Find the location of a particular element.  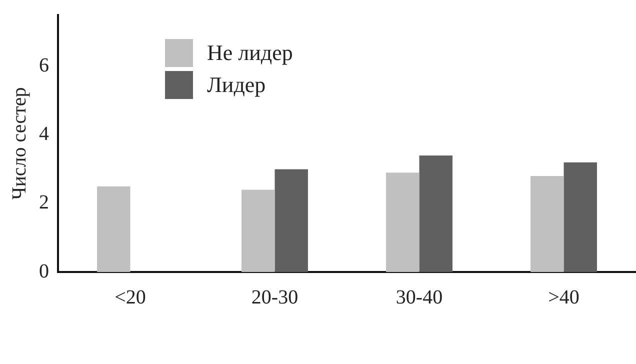

y-tick-label: 4 is located at coordinates (44, 134).